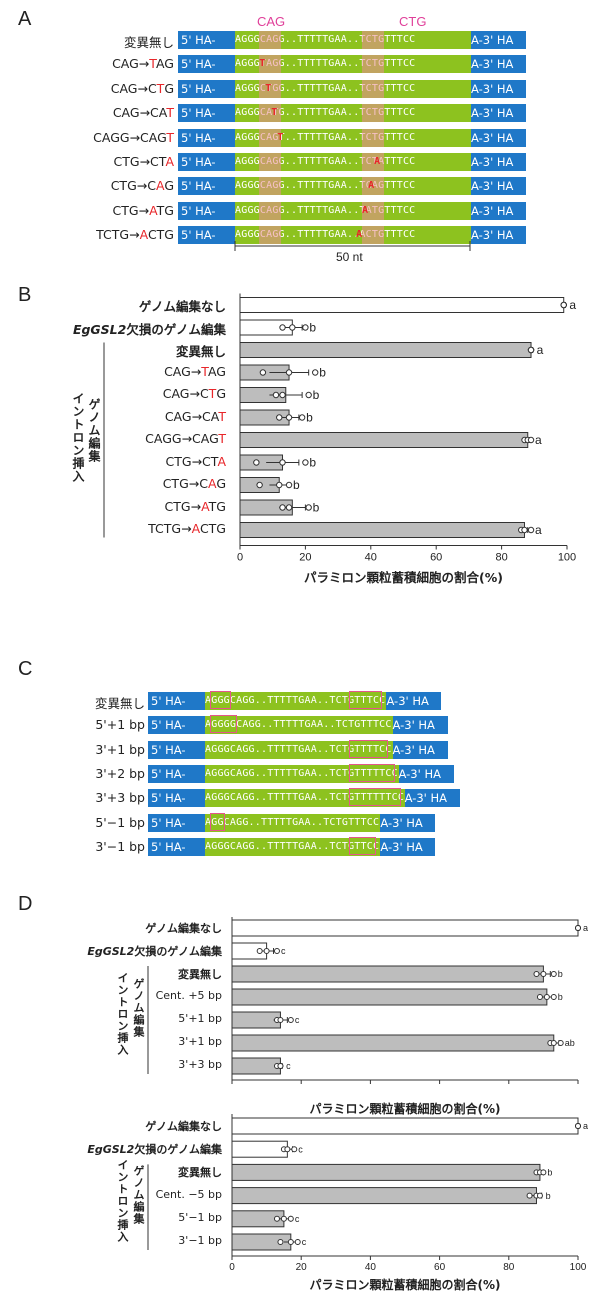 The height and width of the screenshot is (1316, 600). What do you see at coordinates (25, 904) in the screenshot?
I see `panel-d-letter: D` at bounding box center [25, 904].